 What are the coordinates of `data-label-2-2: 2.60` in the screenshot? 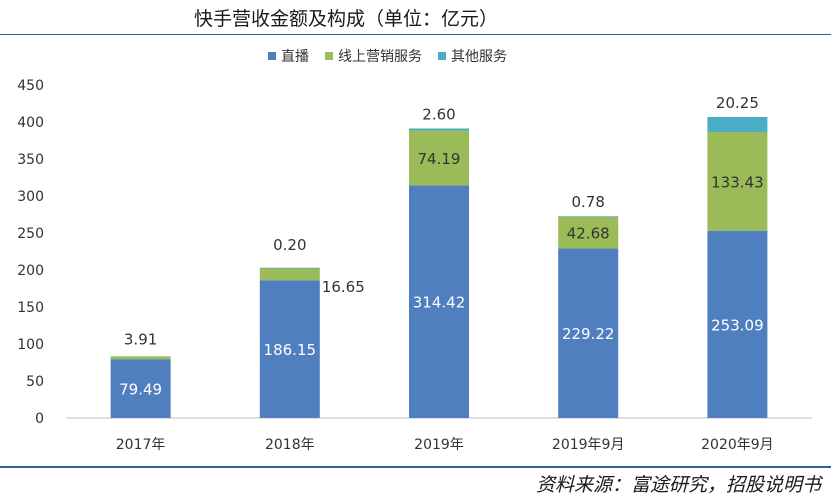 It's located at (438, 115).